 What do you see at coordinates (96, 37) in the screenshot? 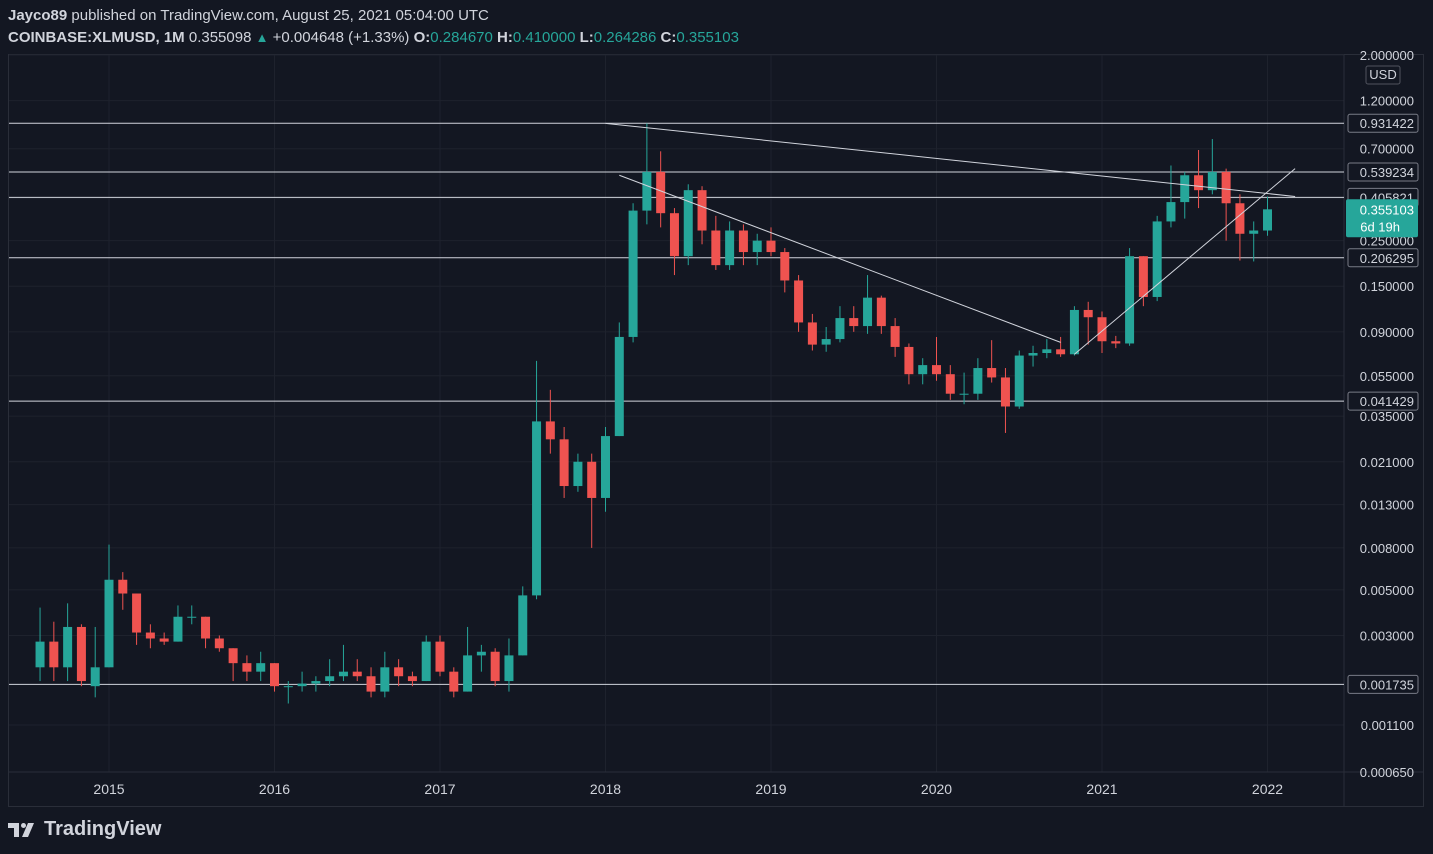
I see `symbol-name: COINBASE:XLMUSD, 1M` at bounding box center [96, 37].